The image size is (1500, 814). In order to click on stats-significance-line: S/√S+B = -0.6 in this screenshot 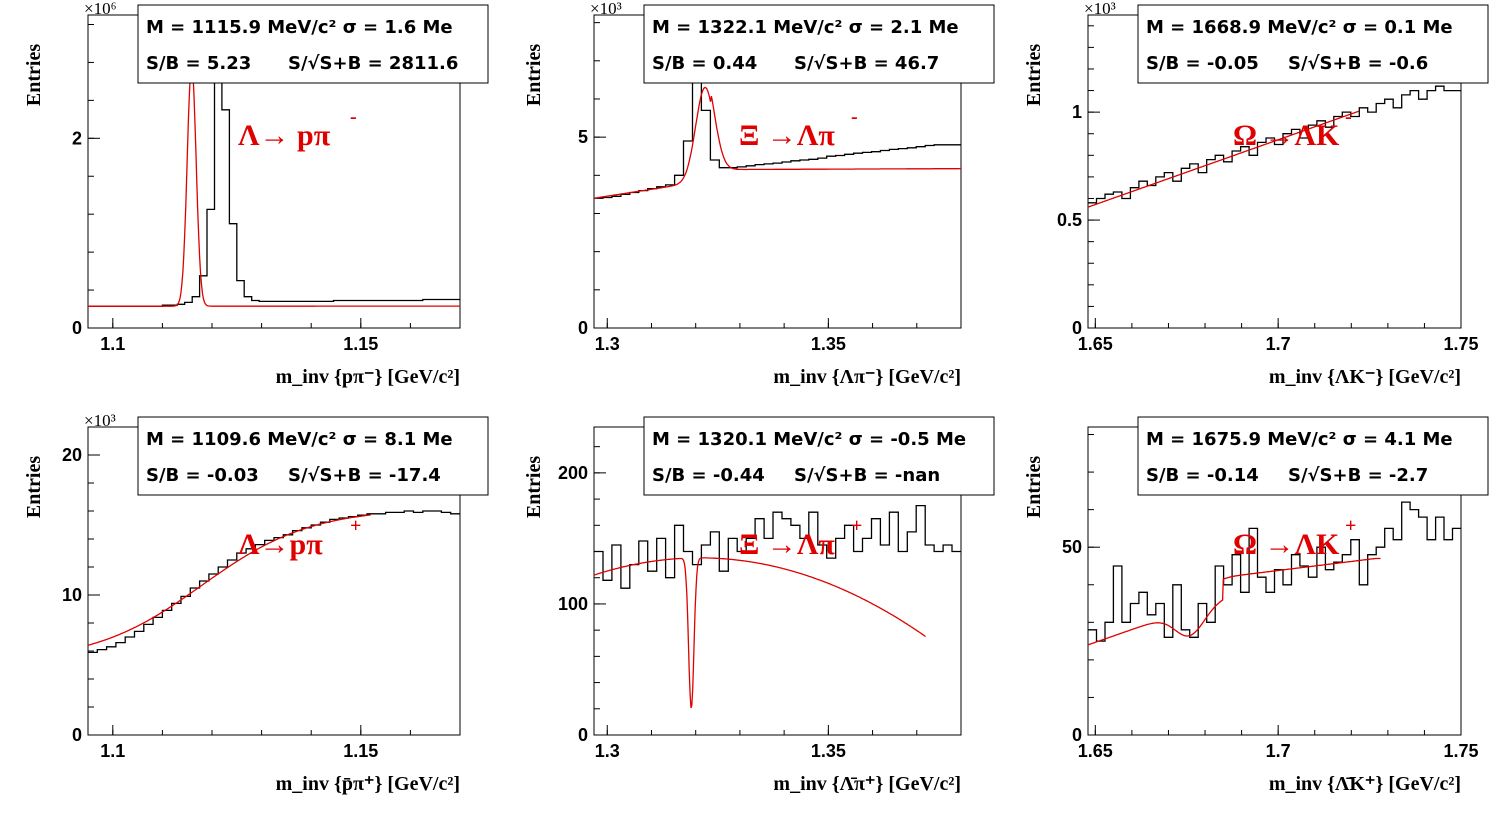, I will do `click(1358, 63)`.